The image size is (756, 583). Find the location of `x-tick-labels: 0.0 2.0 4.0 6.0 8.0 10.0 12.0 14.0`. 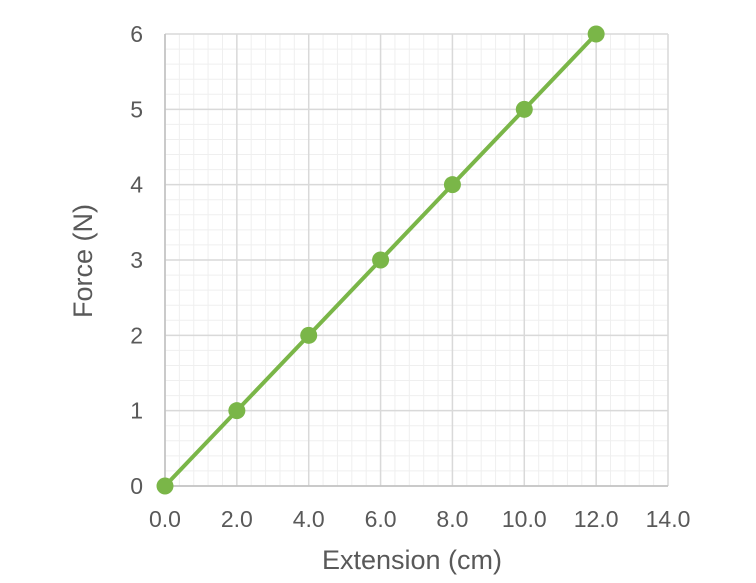

x-tick-labels: 0.0 2.0 4.0 6.0 8.0 10.0 12.0 14.0 is located at coordinates (419, 519).